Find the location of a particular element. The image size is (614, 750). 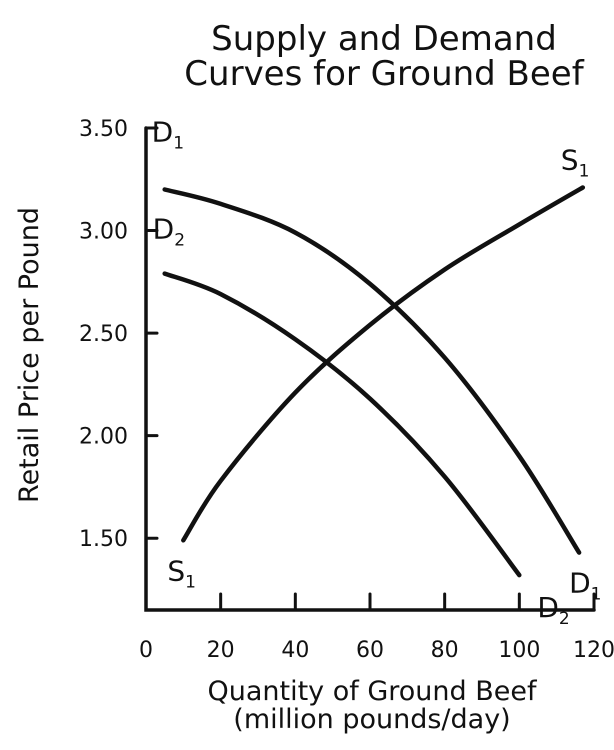

x-axis-title-line-2: (million pounds/day) is located at coordinates (371, 719).